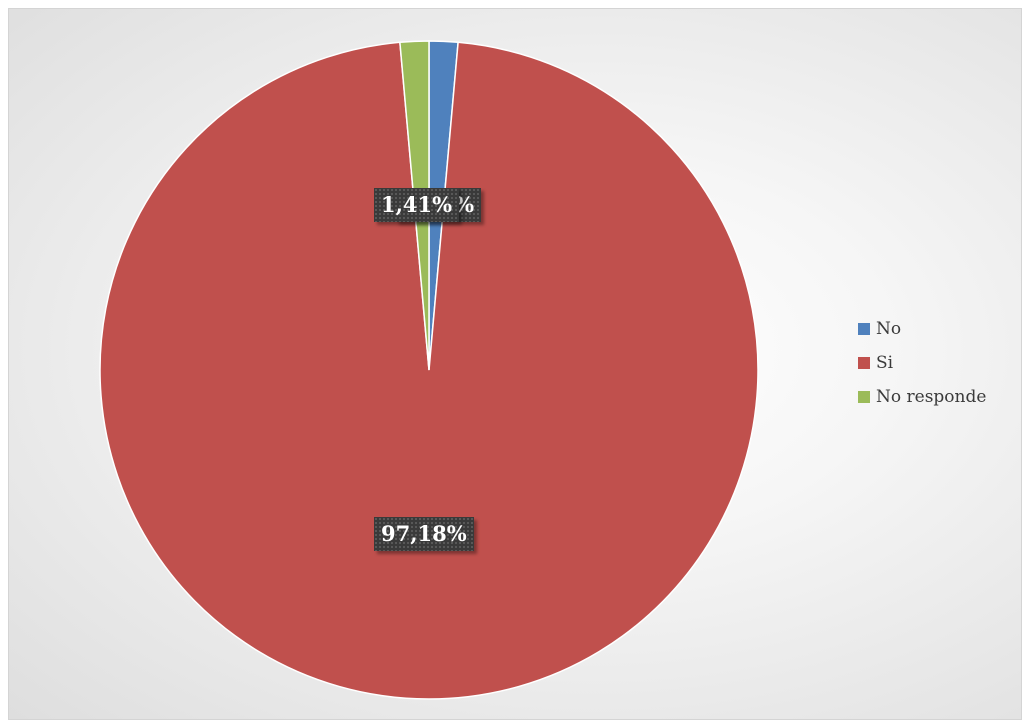 The width and height of the screenshot is (1024, 723). What do you see at coordinates (885, 363) in the screenshot?
I see `legend-label-si: Si` at bounding box center [885, 363].